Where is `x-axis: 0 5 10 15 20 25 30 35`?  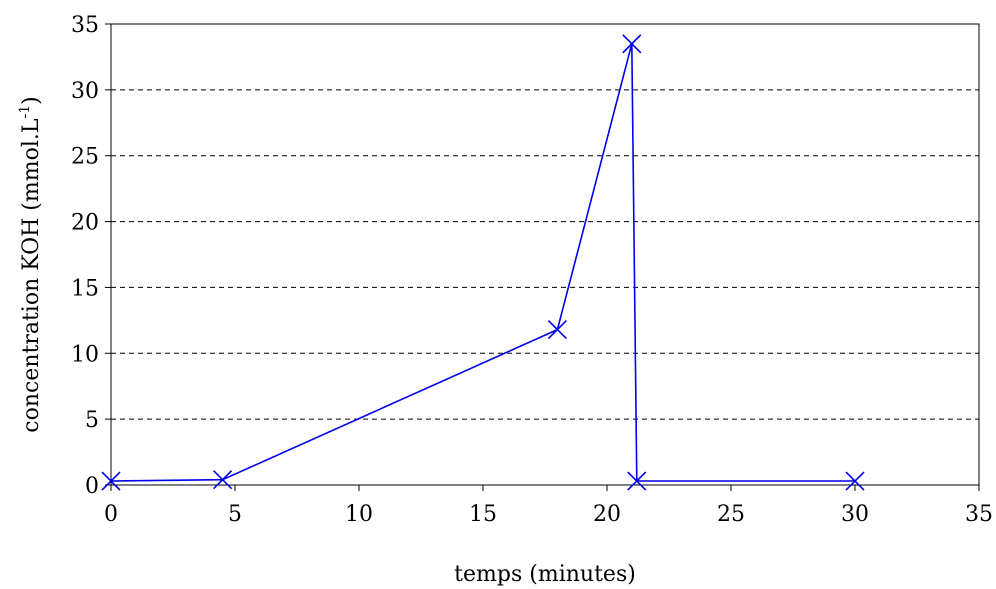 x-axis: 0 5 10 15 20 25 30 35 is located at coordinates (548, 506).